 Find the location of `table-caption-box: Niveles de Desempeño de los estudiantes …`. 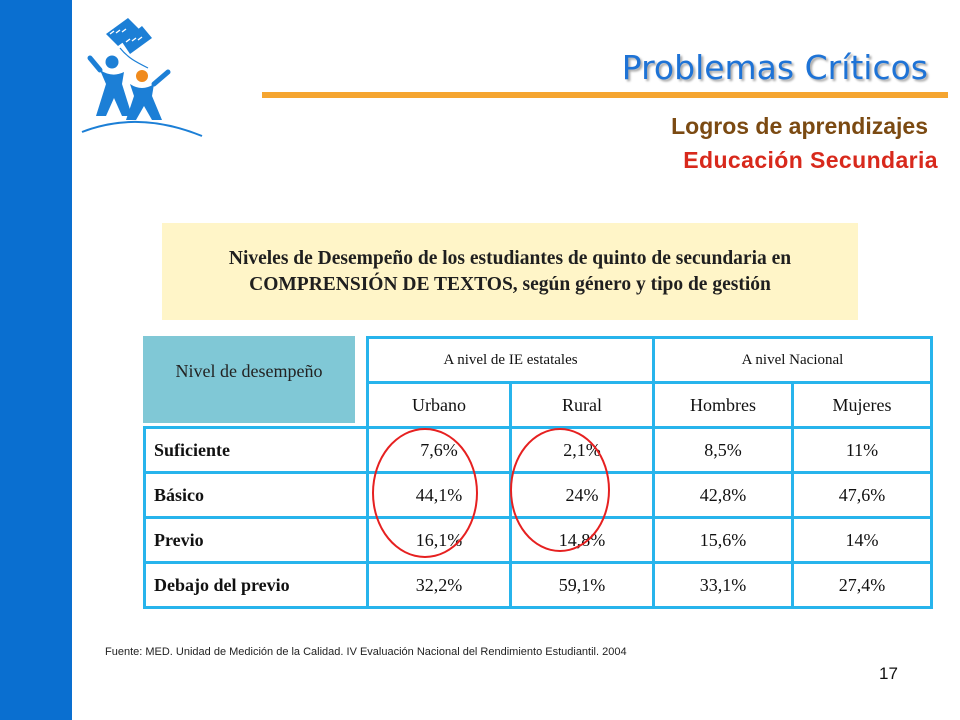

table-caption-box: Niveles de Desempeño de los estudiantes … is located at coordinates (510, 271).